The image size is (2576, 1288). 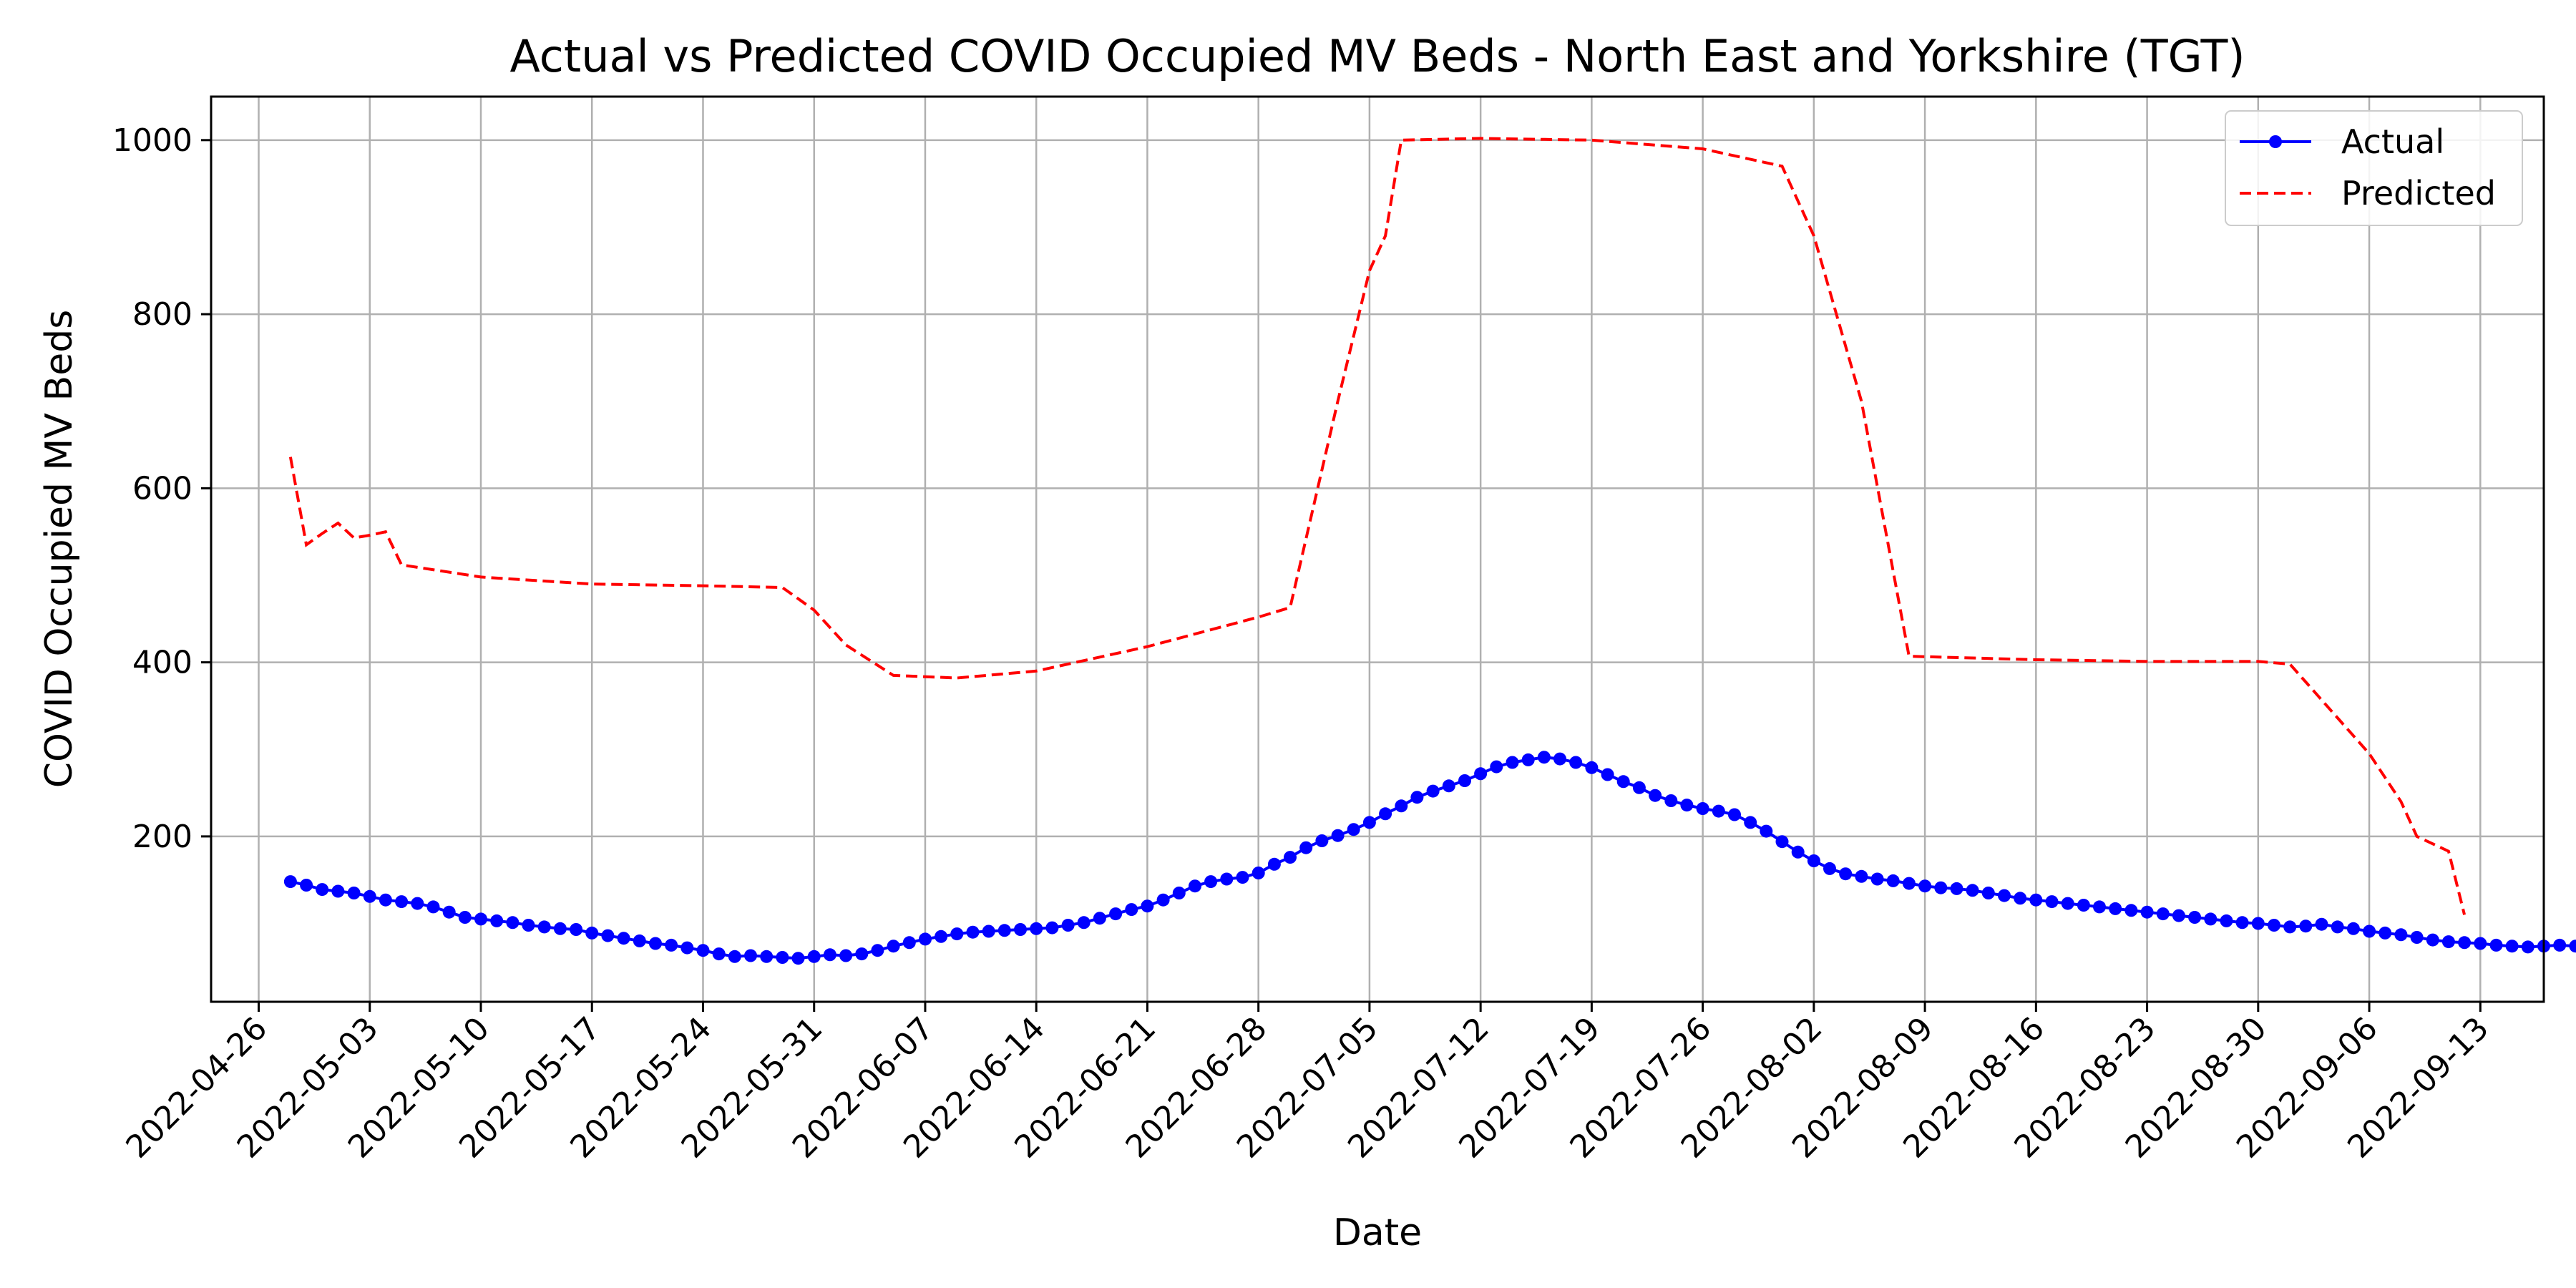 I want to click on y-tick-label: 400, so click(x=162, y=663).